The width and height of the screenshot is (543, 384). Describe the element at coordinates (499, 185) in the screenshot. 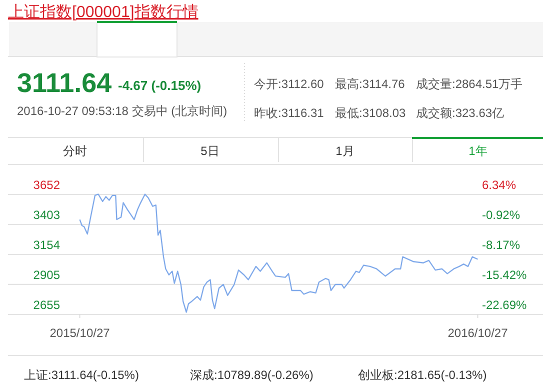

I see `y2-tick-label: 6.34%` at that location.